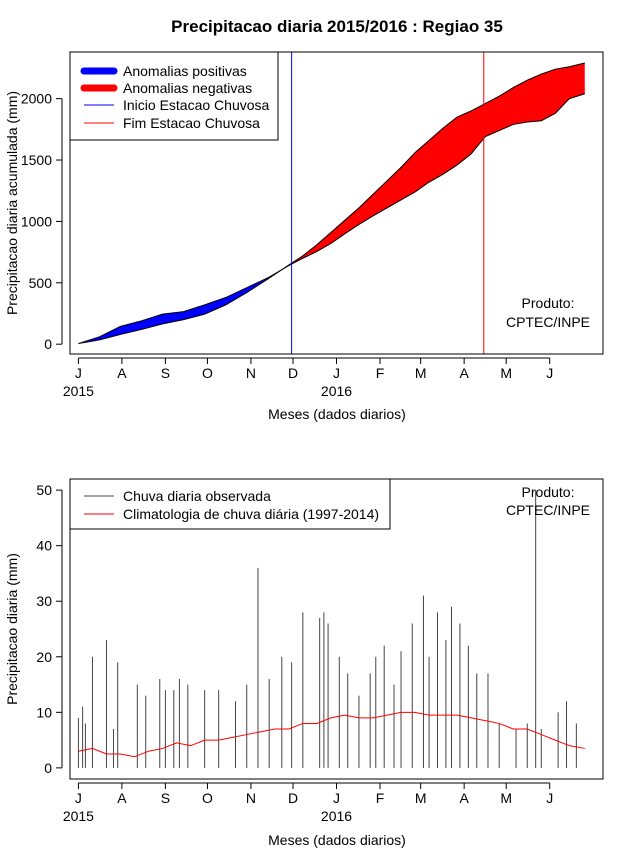  What do you see at coordinates (44, 490) in the screenshot?
I see `y-tick-label: 50` at bounding box center [44, 490].